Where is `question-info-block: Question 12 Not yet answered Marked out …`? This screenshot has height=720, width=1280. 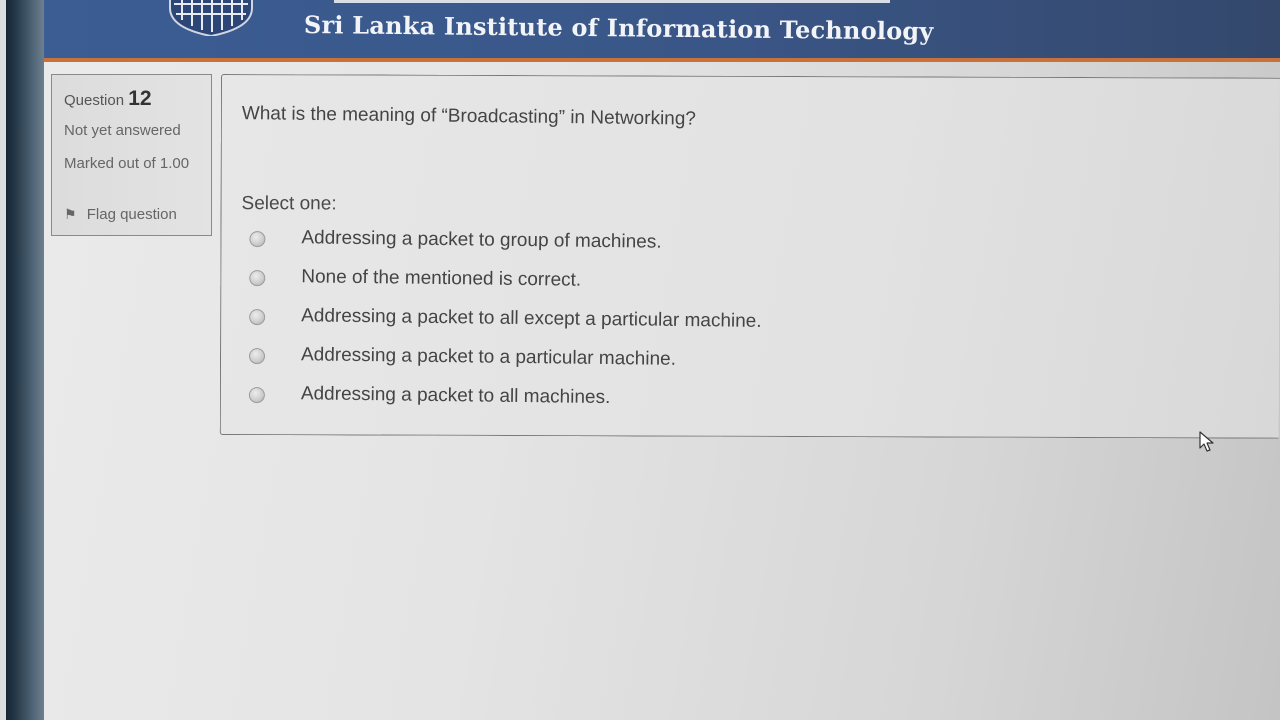 question-info-block: Question 12 Not yet answered Marked out … is located at coordinates (131, 155).